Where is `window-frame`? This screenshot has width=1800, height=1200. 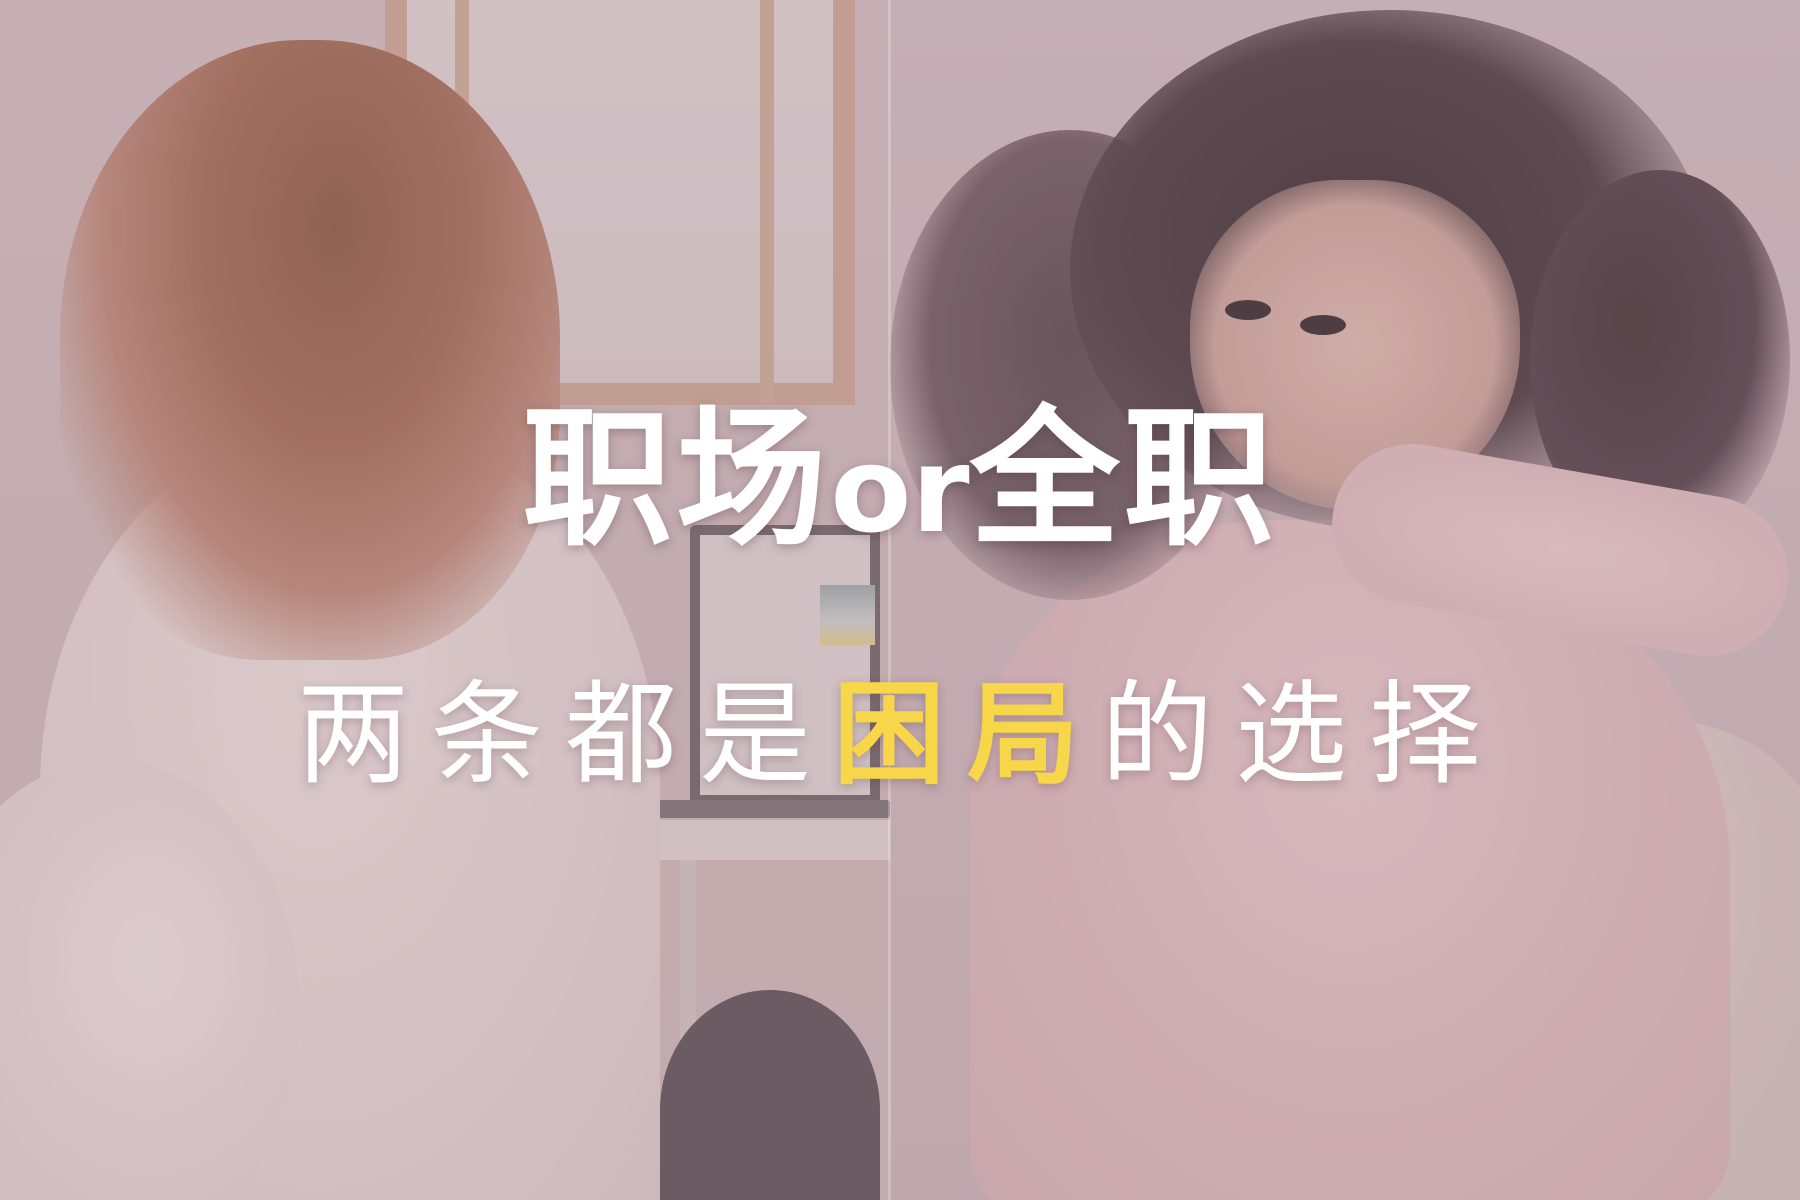 window-frame is located at coordinates (767, 202).